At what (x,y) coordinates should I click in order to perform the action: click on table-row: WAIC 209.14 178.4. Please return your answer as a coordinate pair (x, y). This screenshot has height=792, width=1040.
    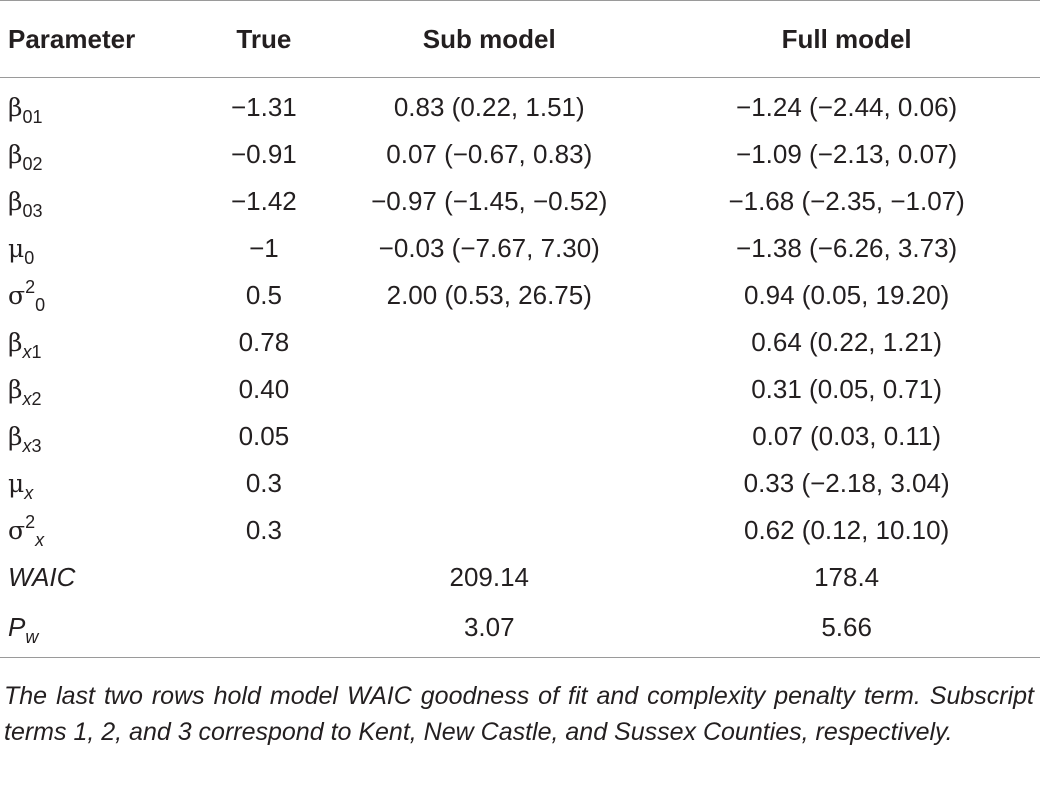
    Looking at the image, I should click on (520, 577).